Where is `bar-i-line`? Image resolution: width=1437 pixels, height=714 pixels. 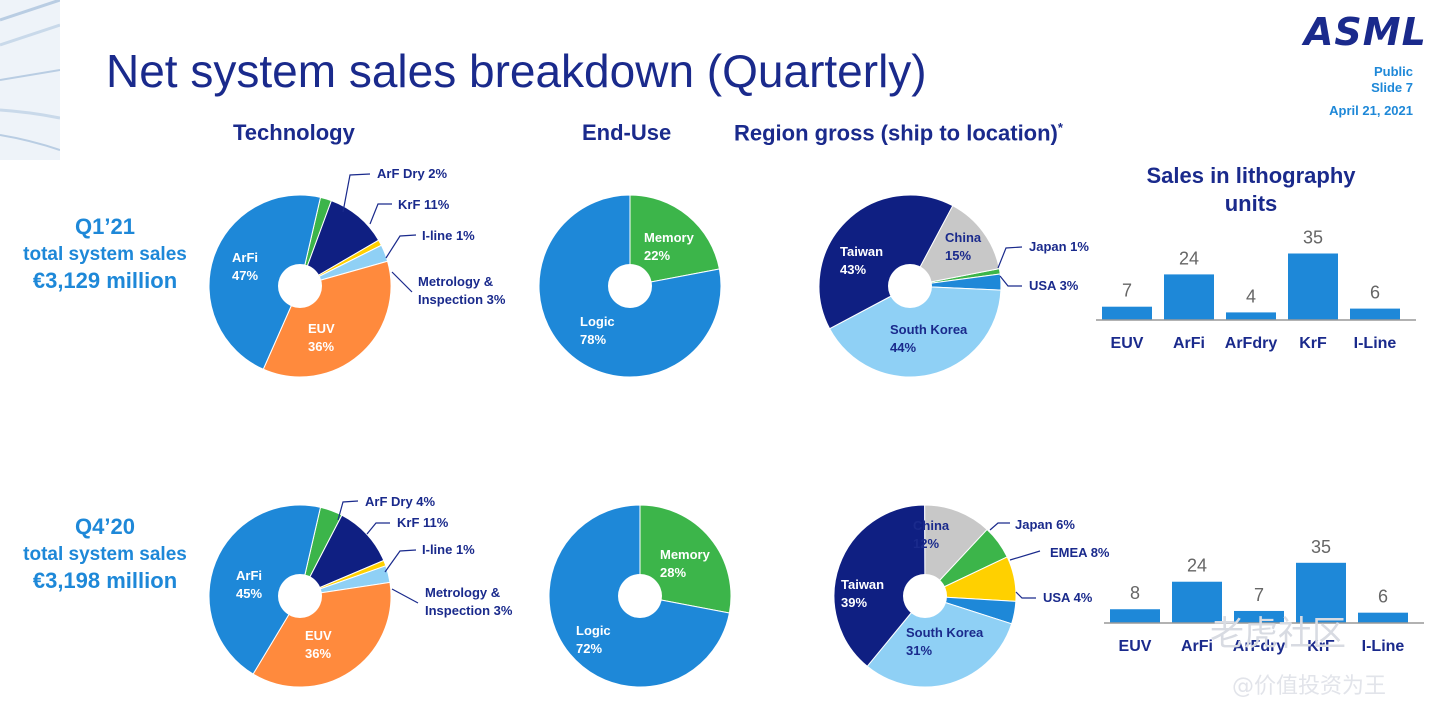
bar-i-line is located at coordinates (1383, 617).